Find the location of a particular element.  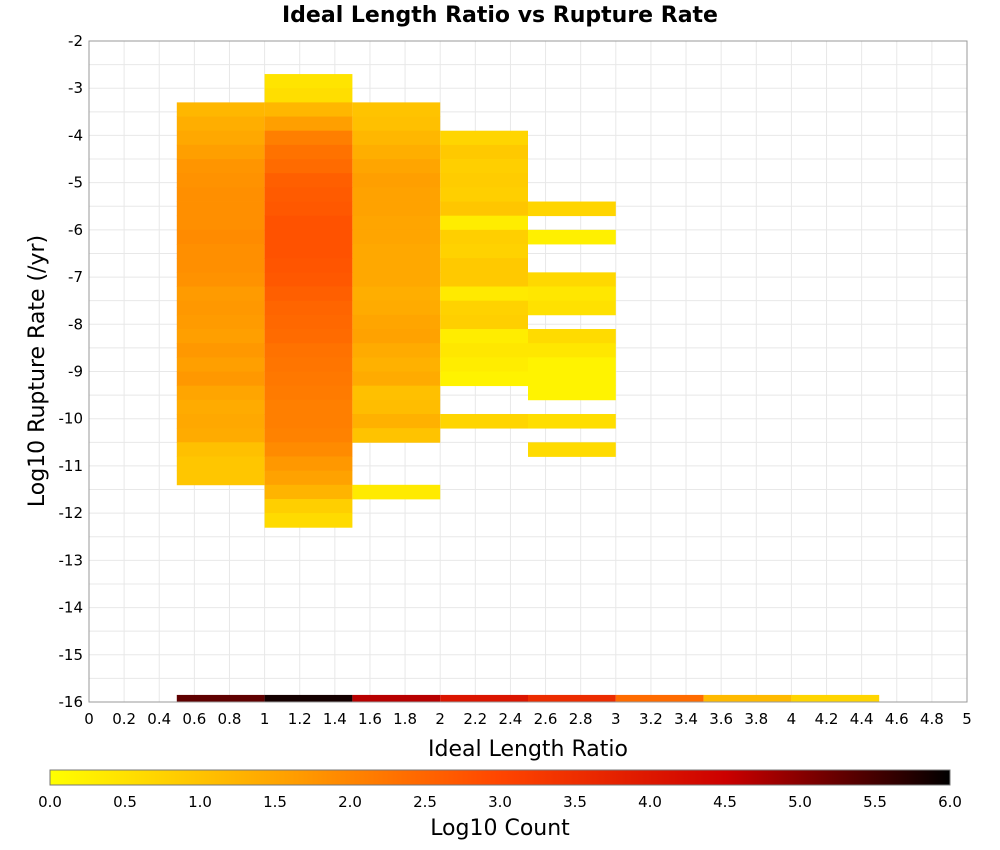

x-tick-label: 4 is located at coordinates (792, 719).